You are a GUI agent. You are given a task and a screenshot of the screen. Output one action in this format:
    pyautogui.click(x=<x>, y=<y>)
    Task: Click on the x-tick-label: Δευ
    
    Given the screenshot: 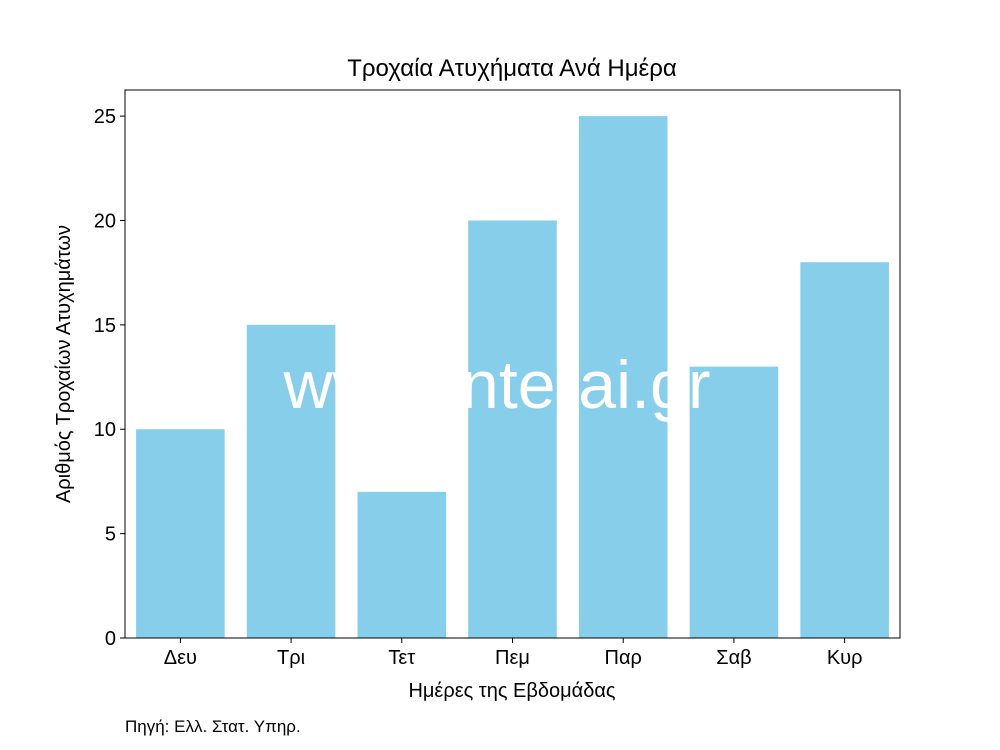 What is the action you would take?
    pyautogui.click(x=180, y=658)
    